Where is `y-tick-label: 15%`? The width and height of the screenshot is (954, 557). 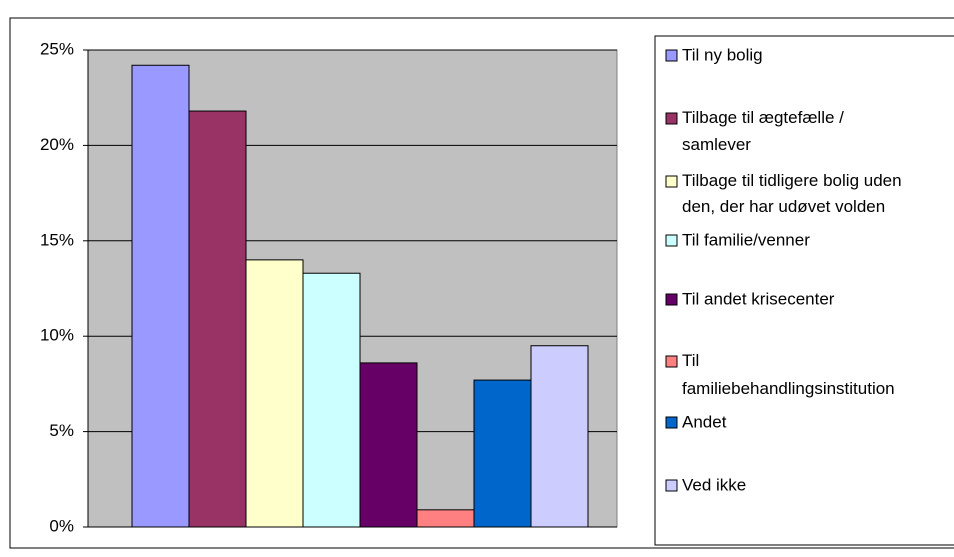 y-tick-label: 15% is located at coordinates (57, 239).